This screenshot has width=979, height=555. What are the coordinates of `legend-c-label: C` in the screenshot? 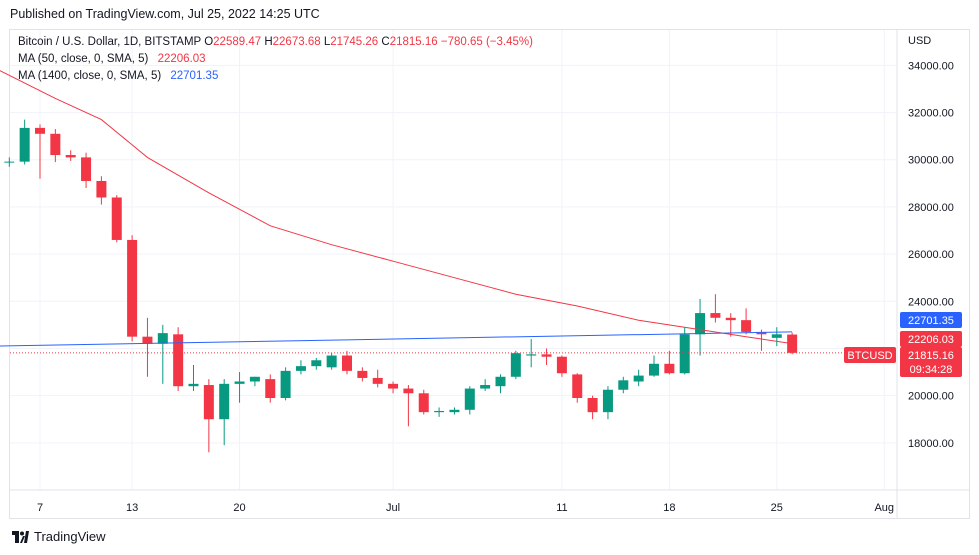 It's located at (385, 42).